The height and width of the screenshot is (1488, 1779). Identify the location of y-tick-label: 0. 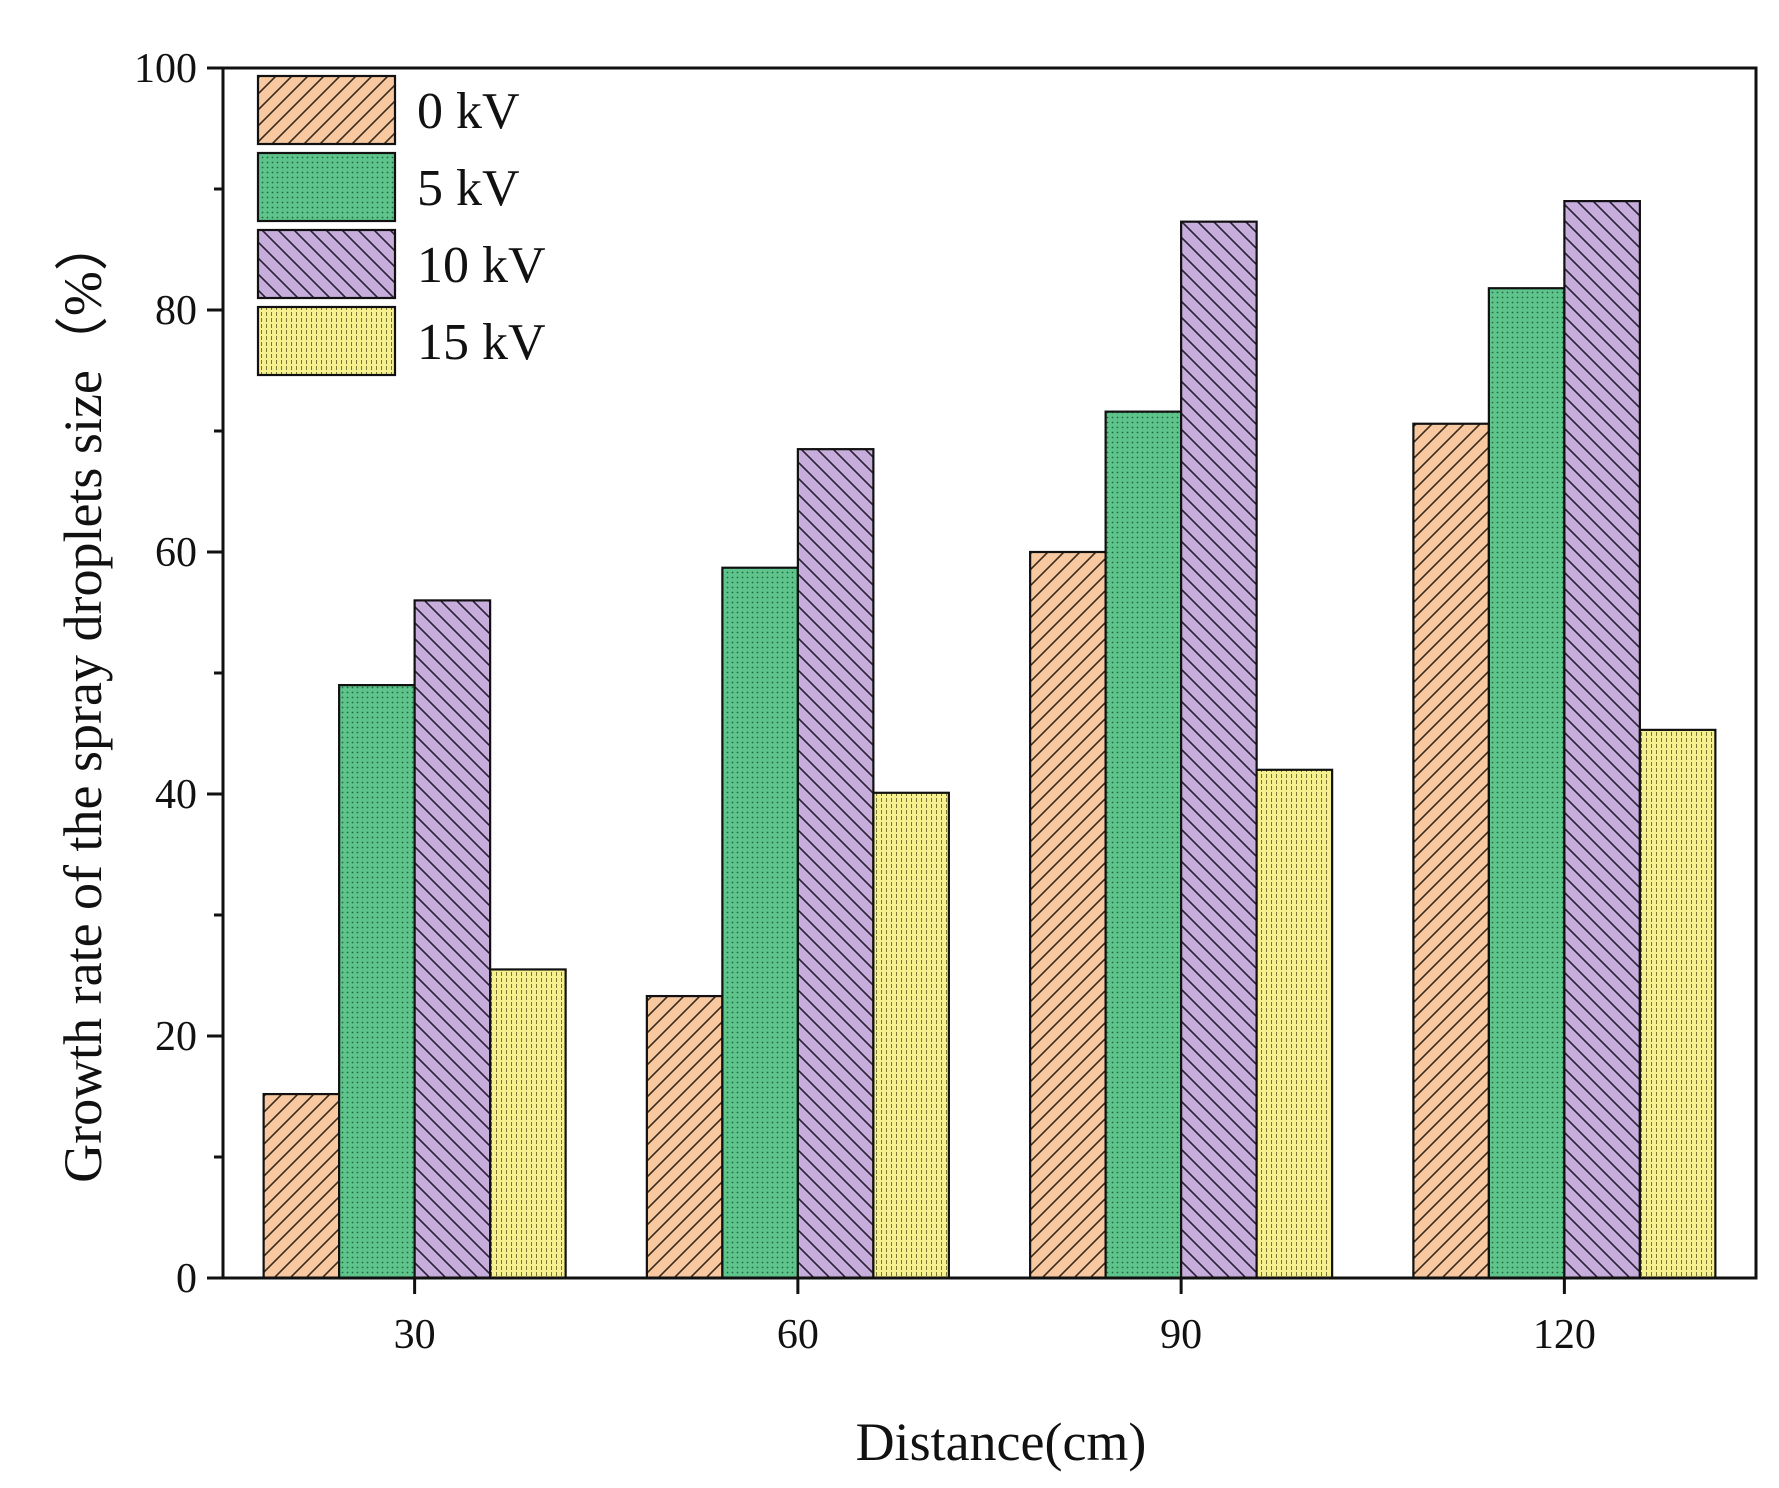
(186, 1279).